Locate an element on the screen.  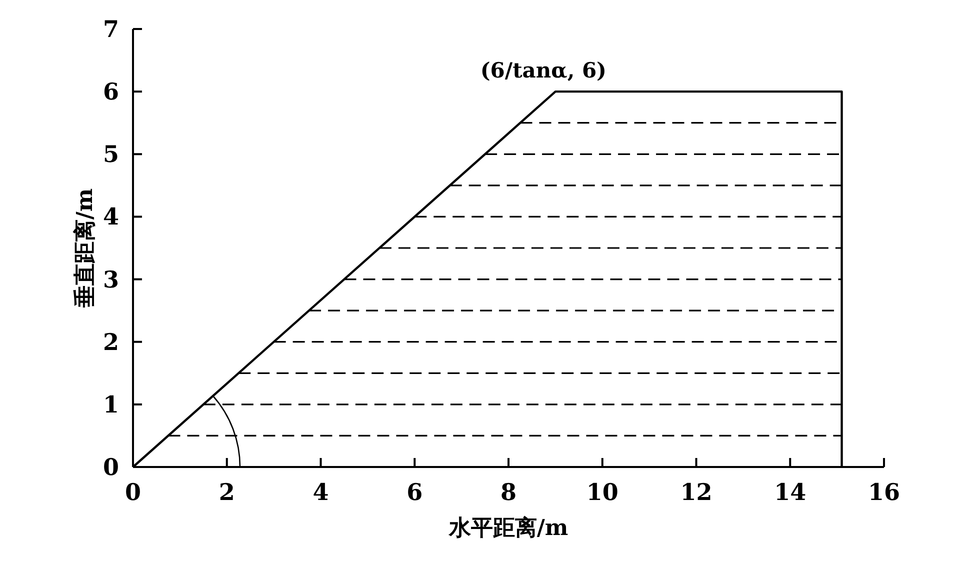
x-tick-label: 2 is located at coordinates (226, 492).